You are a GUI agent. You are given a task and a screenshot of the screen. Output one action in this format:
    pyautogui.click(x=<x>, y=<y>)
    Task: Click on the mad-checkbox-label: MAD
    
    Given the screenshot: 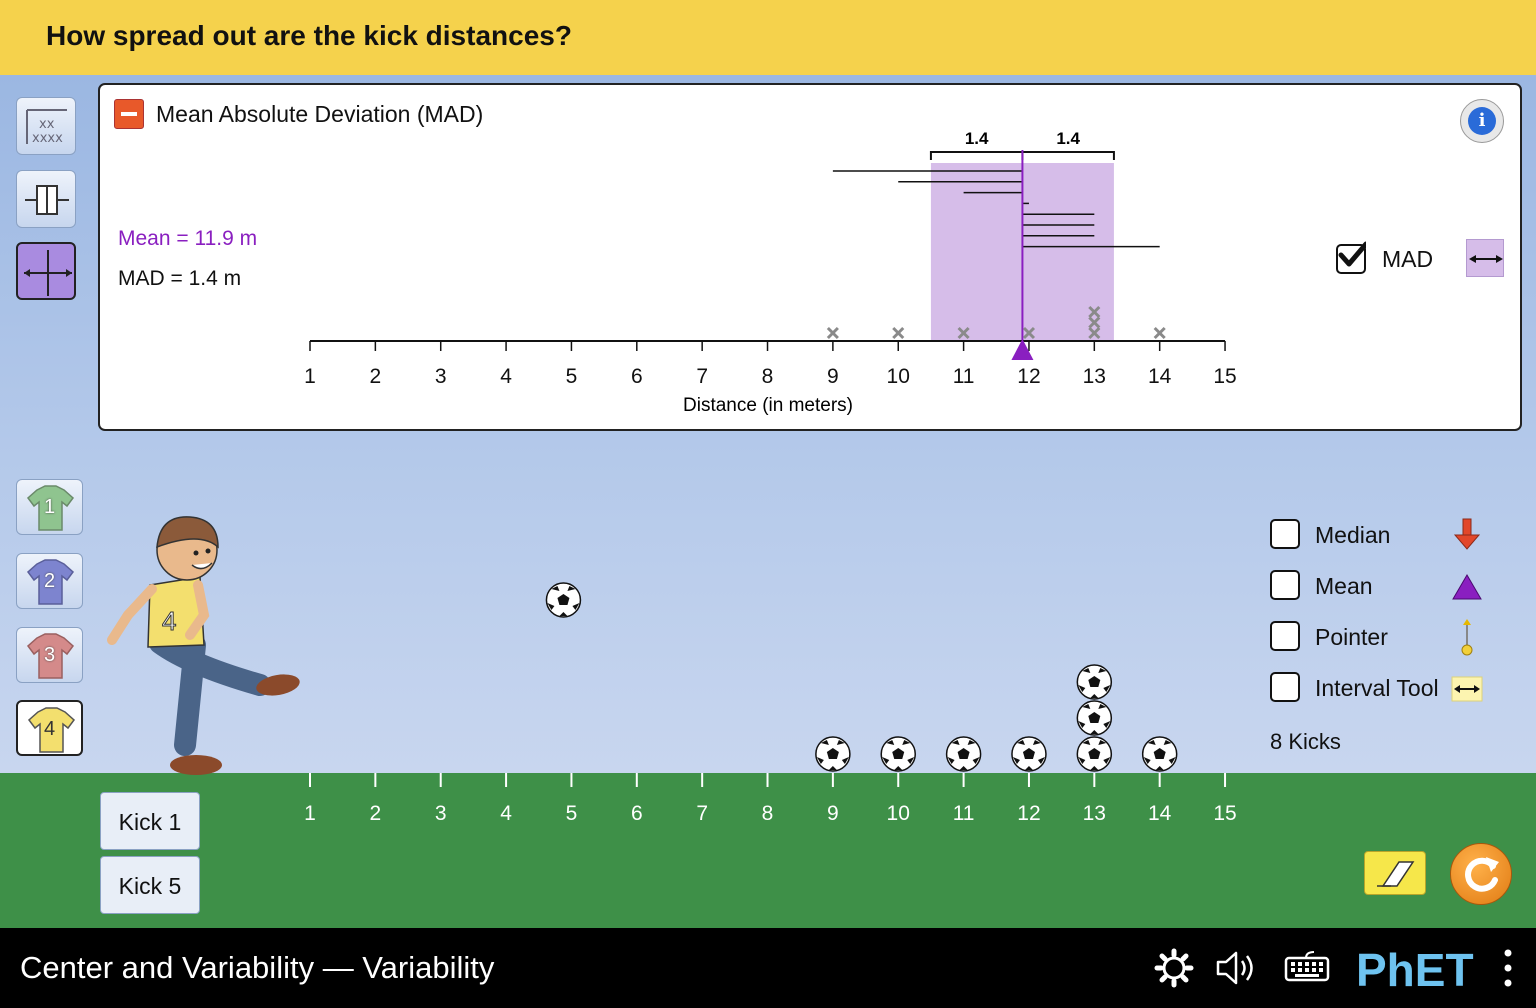 What is the action you would take?
    pyautogui.click(x=1408, y=259)
    